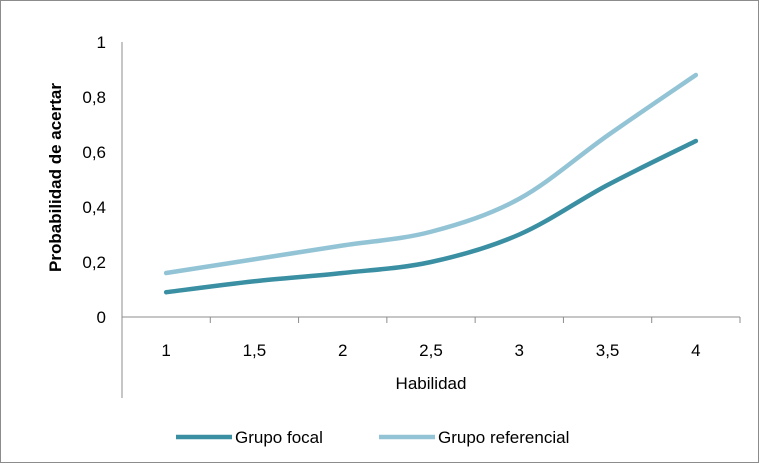 The width and height of the screenshot is (759, 463). What do you see at coordinates (101, 317) in the screenshot?
I see `y-tick-label: 0` at bounding box center [101, 317].